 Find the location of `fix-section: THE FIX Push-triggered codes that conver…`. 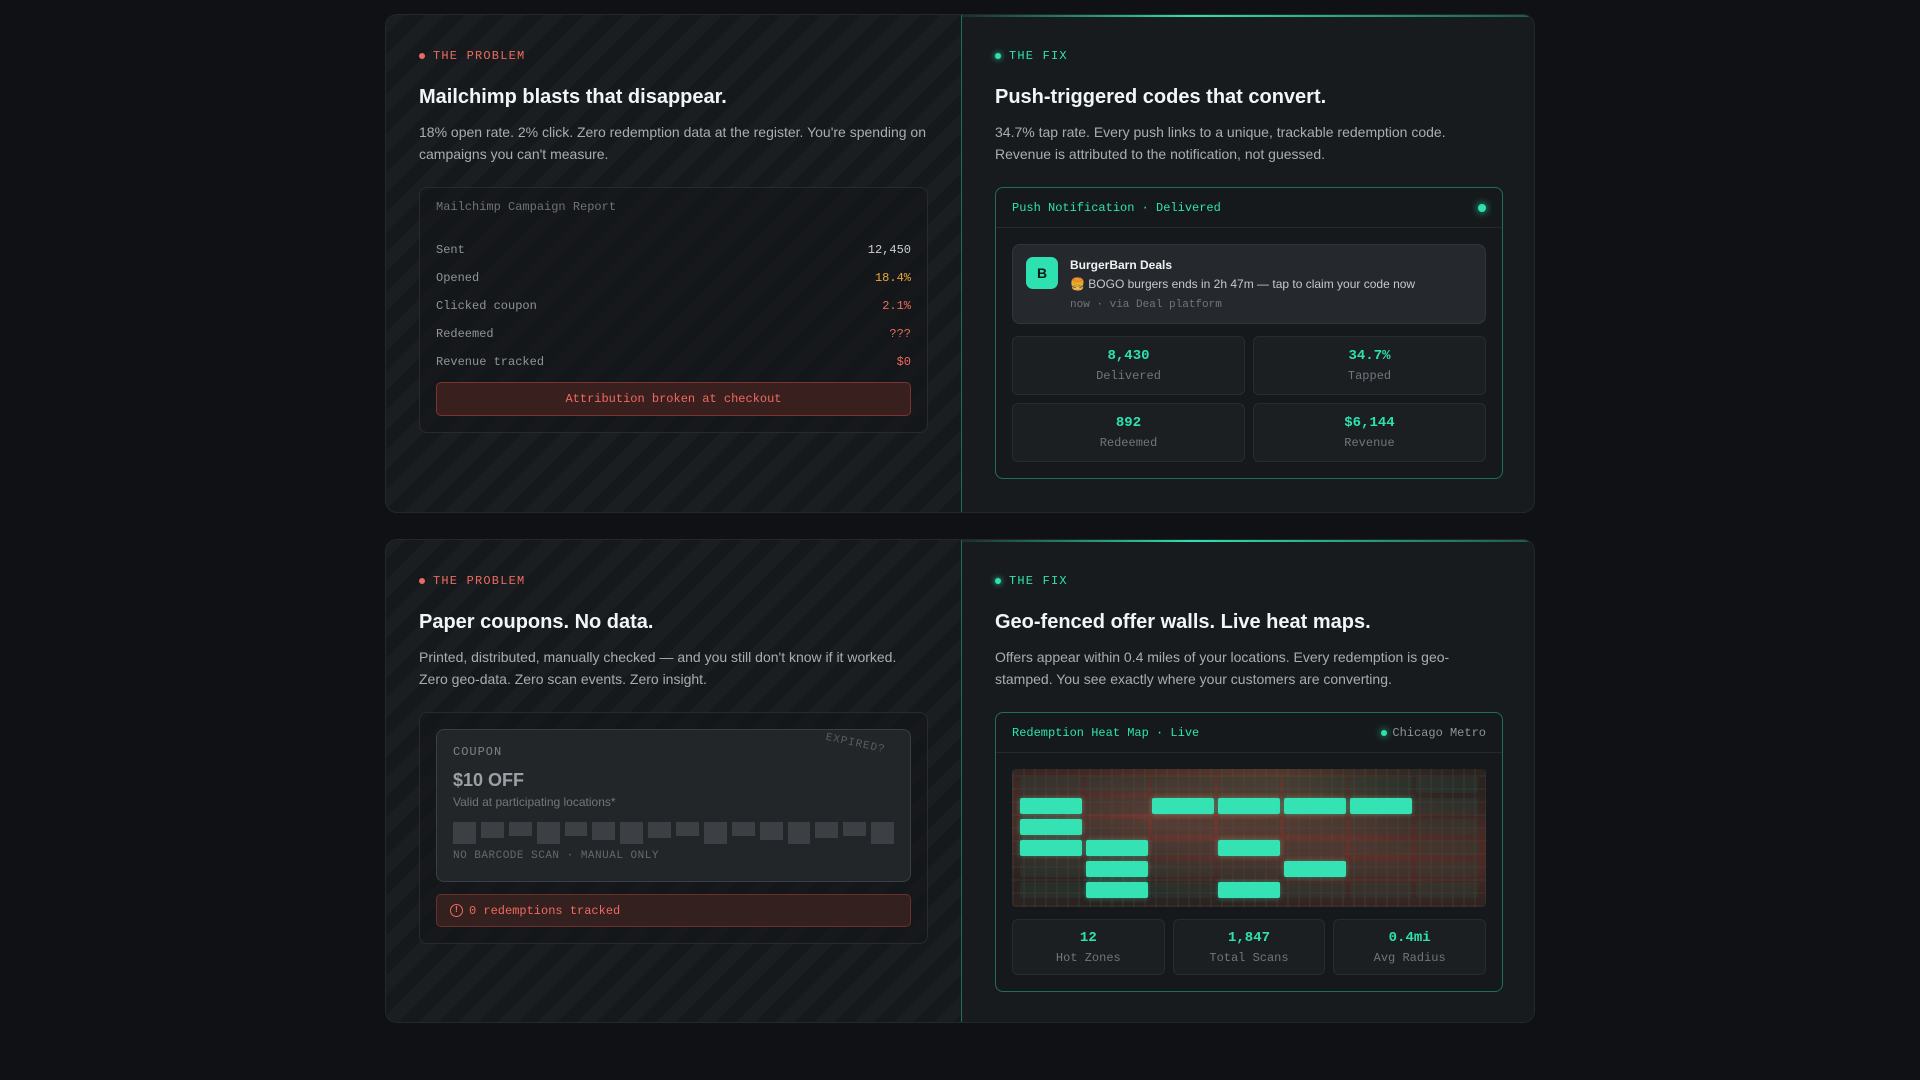

fix-section: THE FIX Push-triggered codes that conver… is located at coordinates (1247, 263).